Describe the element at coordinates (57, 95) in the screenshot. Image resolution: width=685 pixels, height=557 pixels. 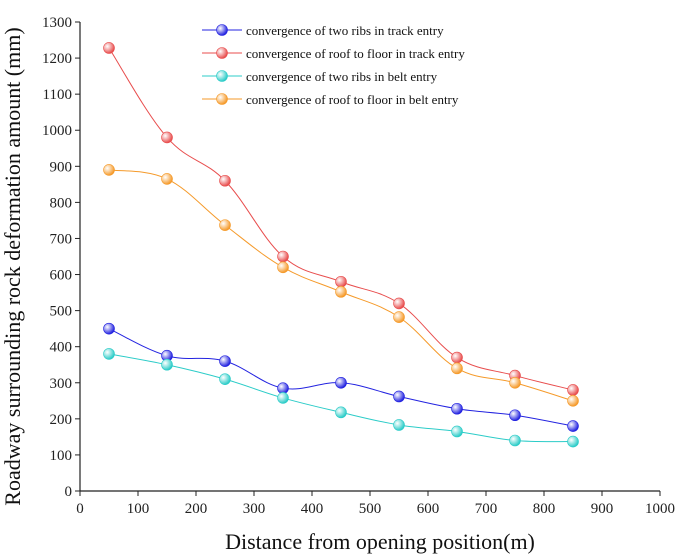
I see `y-tick-label: 1100` at that location.